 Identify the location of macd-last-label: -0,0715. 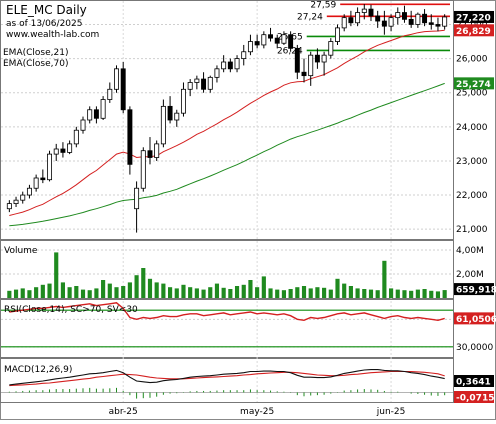
(475, 399).